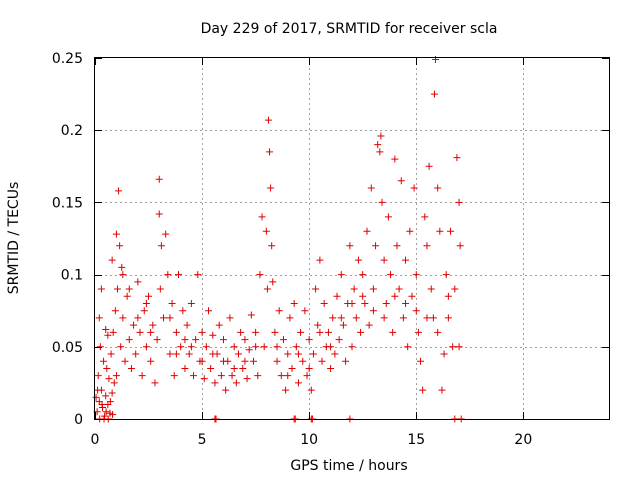 Image resolution: width=640 pixels, height=480 pixels. What do you see at coordinates (72, 131) in the screenshot?
I see `y-tick-label: 0.2` at bounding box center [72, 131].